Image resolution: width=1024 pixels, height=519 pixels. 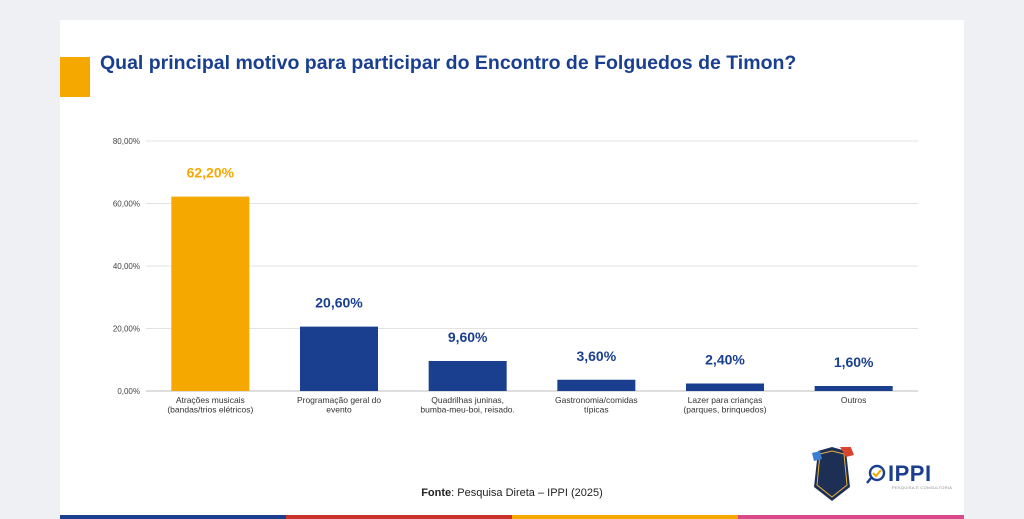 I want to click on source-text: : Pesquisa Direta – IPPI (2025), so click(x=527, y=493).